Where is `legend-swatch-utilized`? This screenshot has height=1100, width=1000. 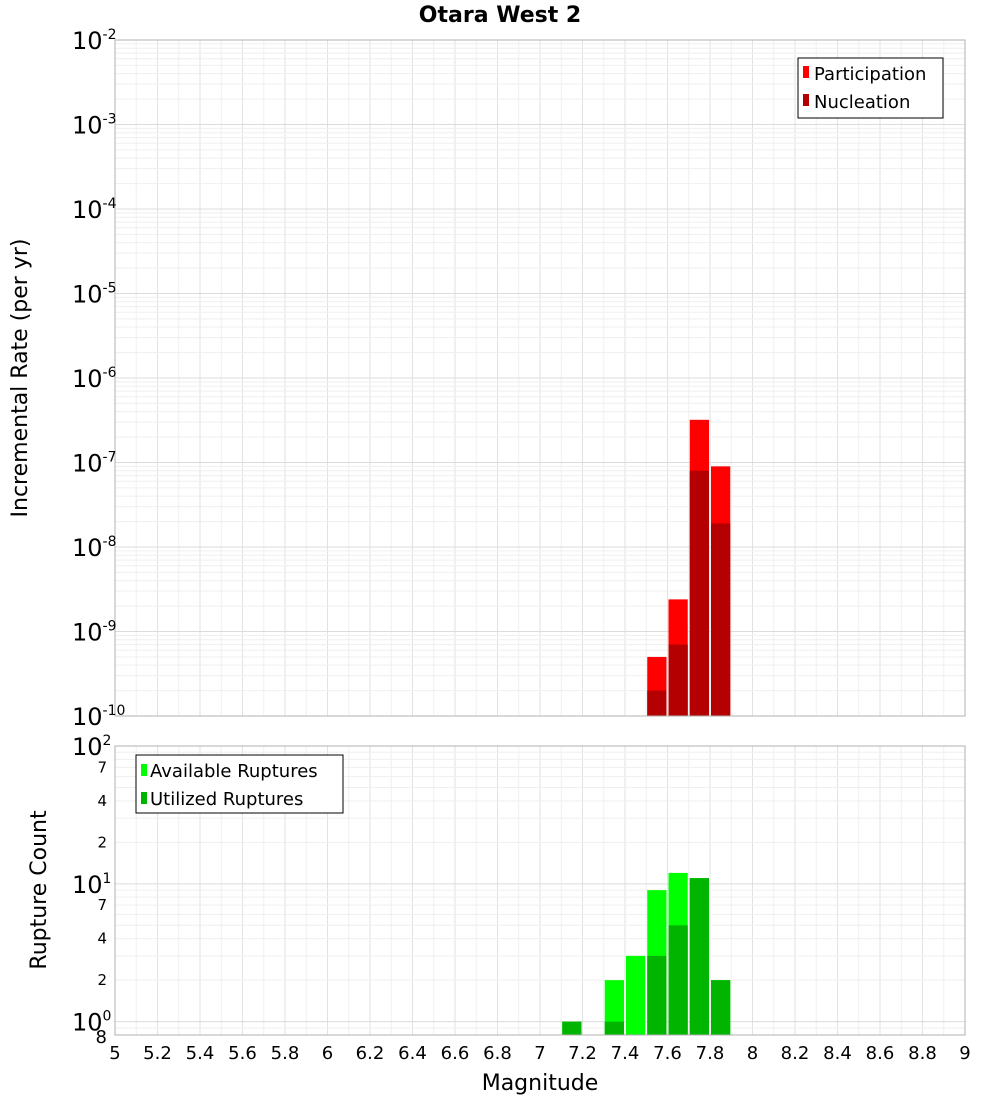
legend-swatch-utilized is located at coordinates (144, 798).